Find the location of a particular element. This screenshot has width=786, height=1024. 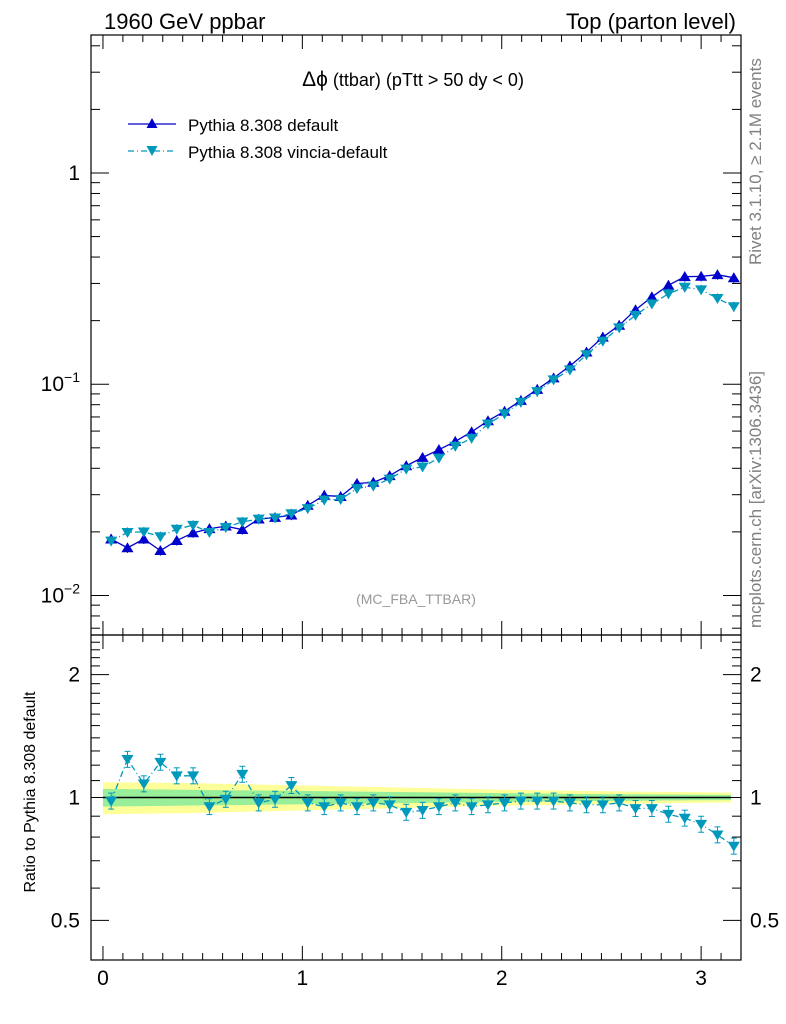

side-label-mcplots: mcplots.cern.ch [arXiv:1306.3436] is located at coordinates (755, 499).